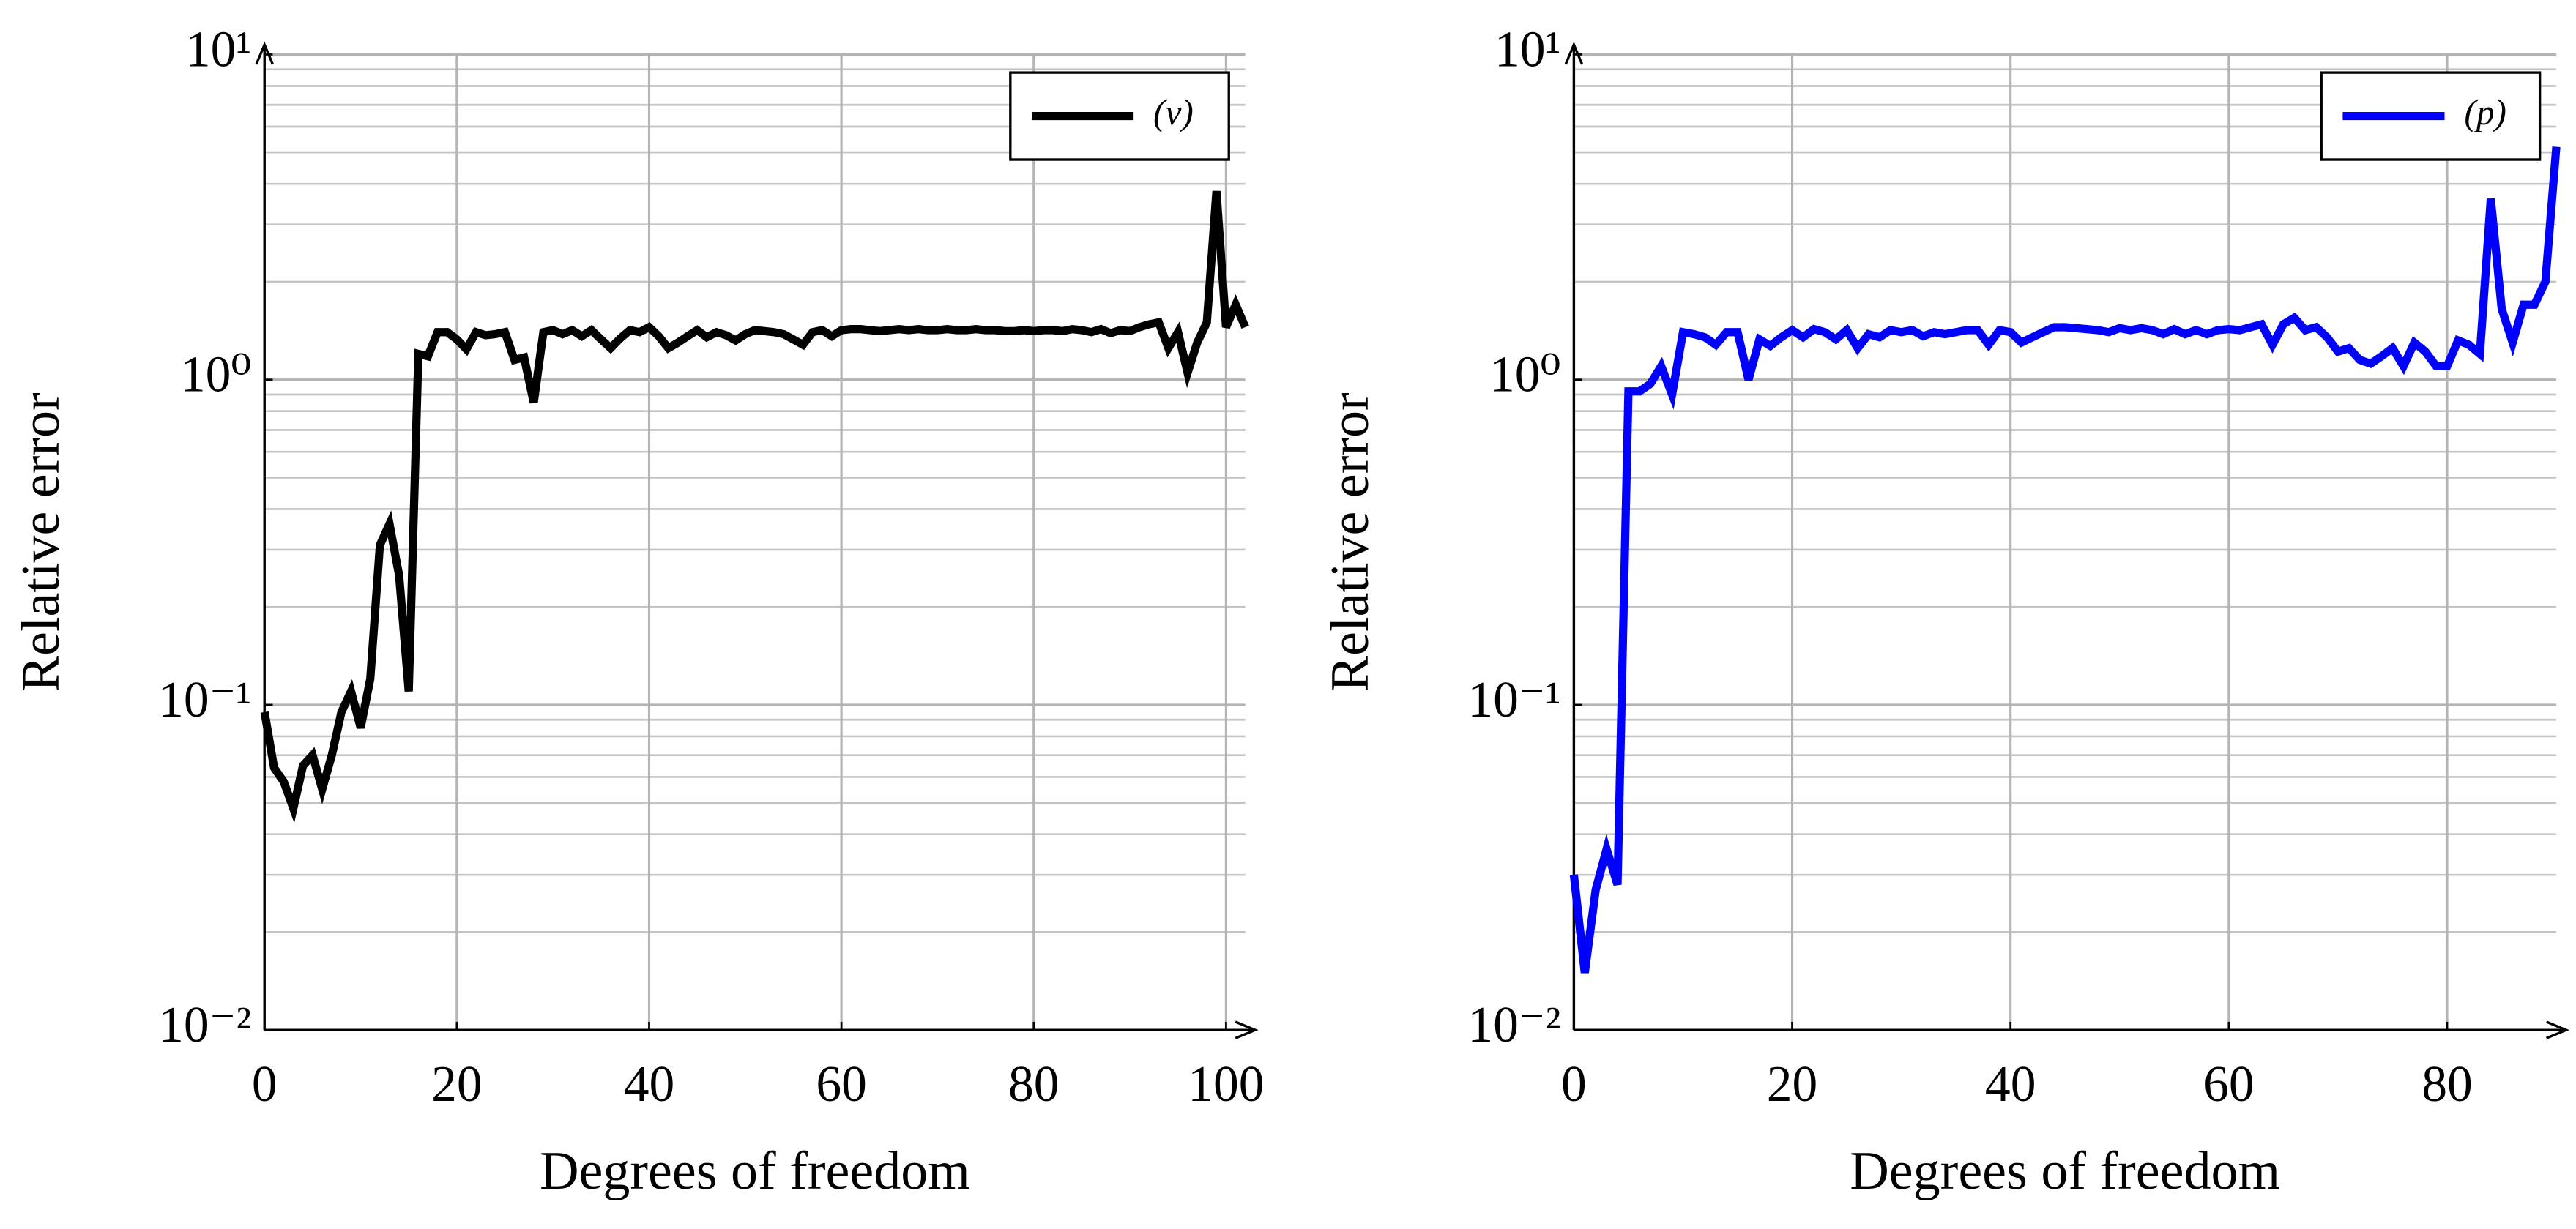 This screenshot has height=1229, width=2576. I want to click on legend: (p), so click(2431, 116).